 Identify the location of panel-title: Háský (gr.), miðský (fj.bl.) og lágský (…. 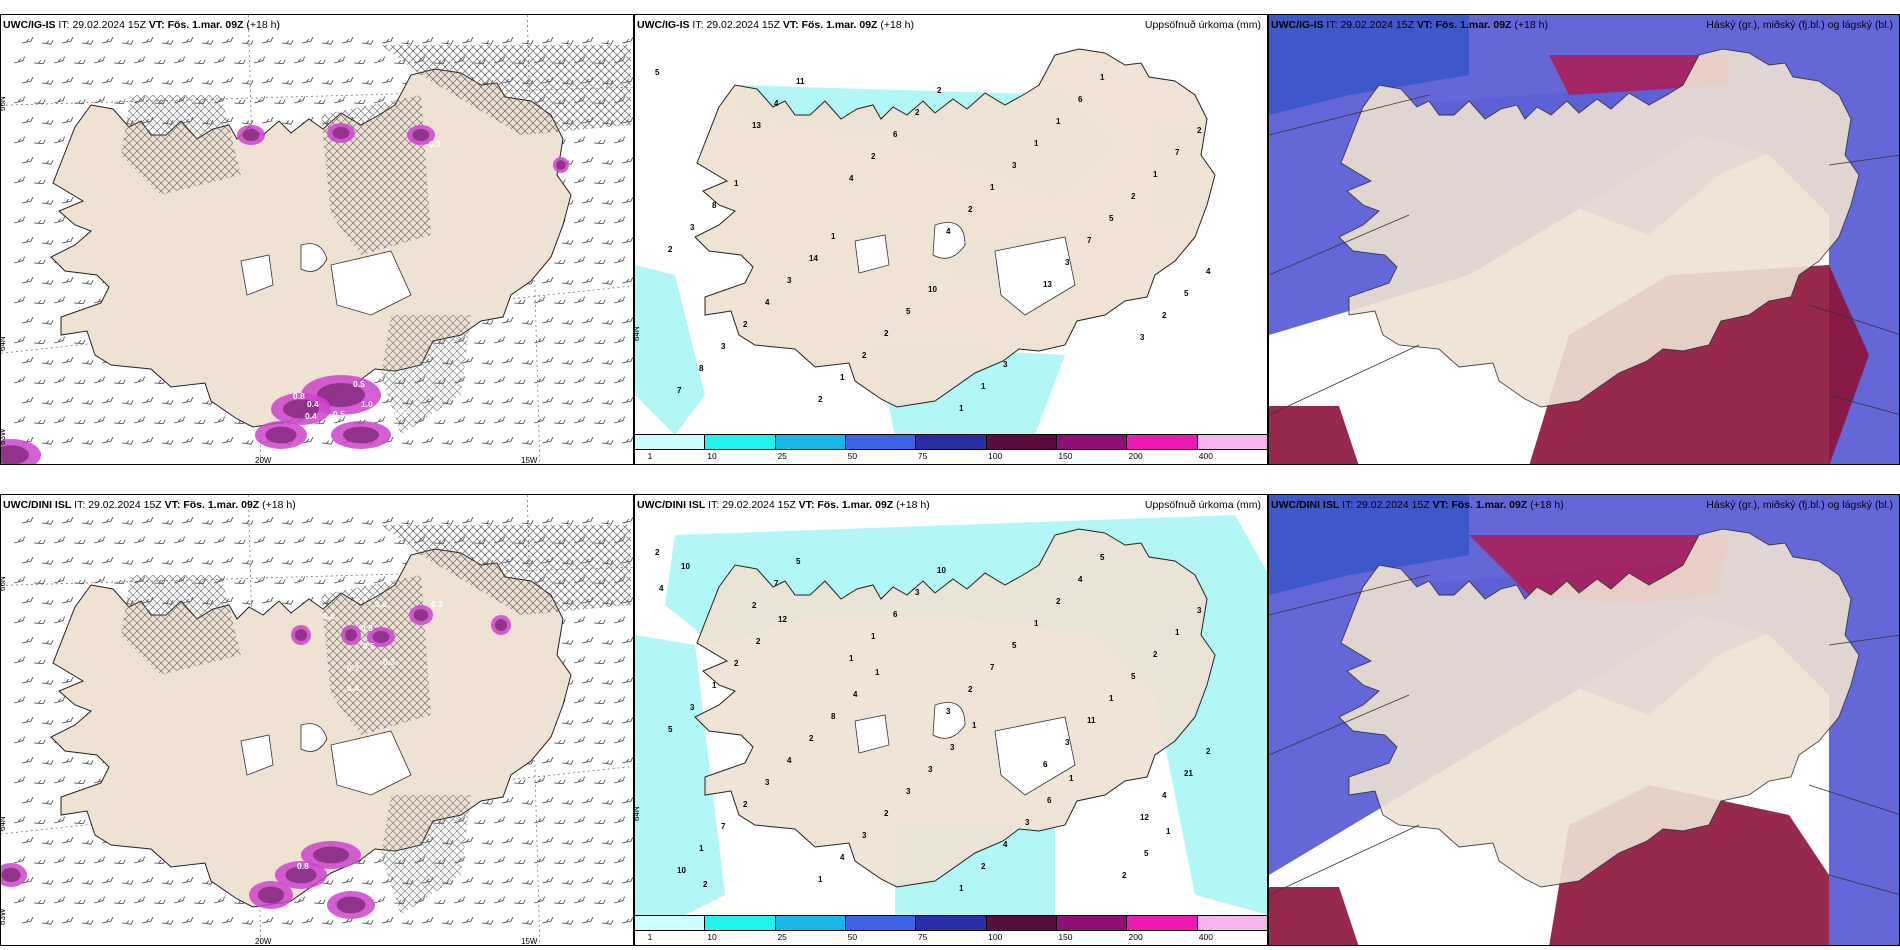
(1799, 25).